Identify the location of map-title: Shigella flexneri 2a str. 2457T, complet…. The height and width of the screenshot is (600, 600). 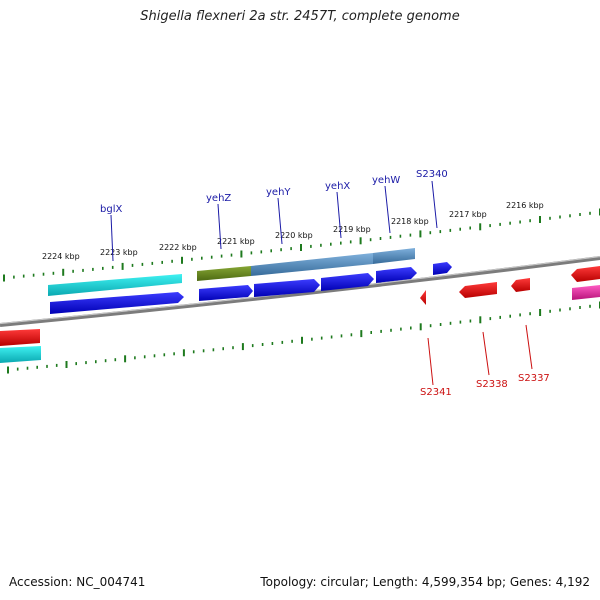
(300, 16).